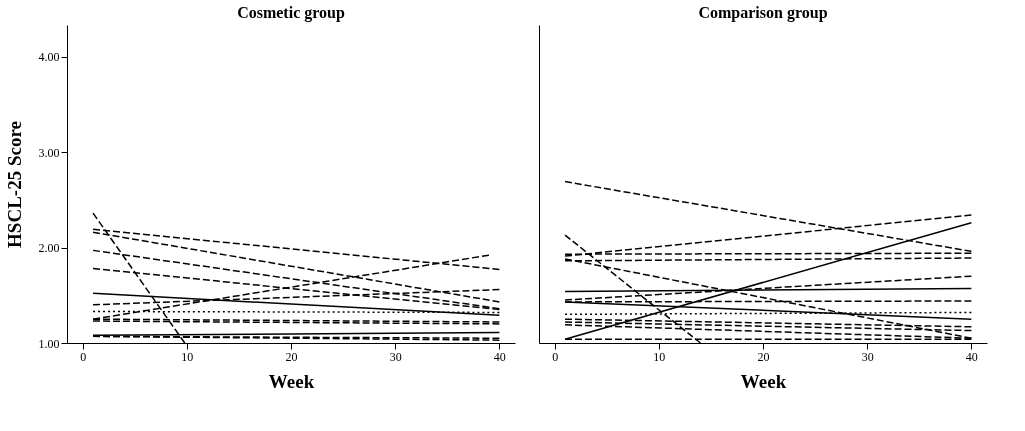 The height and width of the screenshot is (431, 1025). I want to click on chart-title: Cosmetic group, so click(291, 13).